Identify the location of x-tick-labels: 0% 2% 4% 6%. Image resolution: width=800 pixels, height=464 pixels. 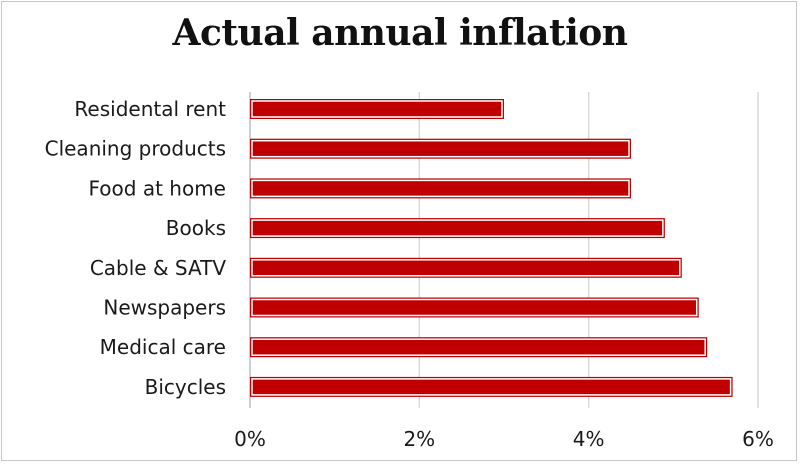
(504, 439).